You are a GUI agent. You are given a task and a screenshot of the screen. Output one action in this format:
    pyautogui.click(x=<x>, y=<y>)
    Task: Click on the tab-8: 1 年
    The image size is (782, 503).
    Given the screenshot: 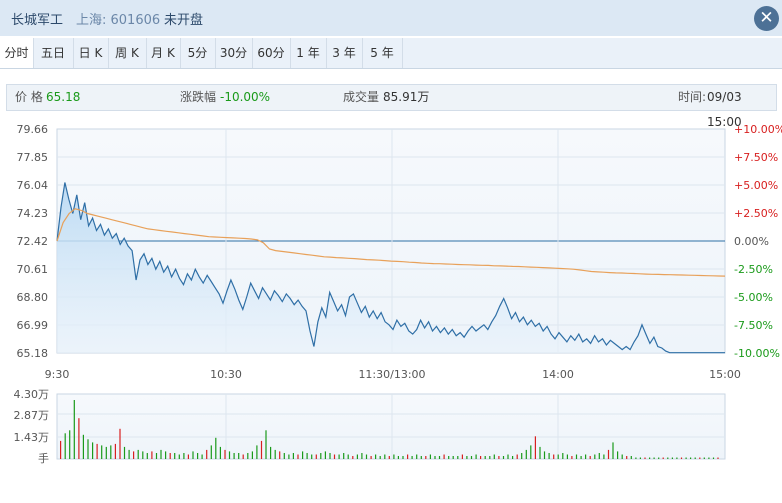 What is the action you would take?
    pyautogui.click(x=308, y=53)
    